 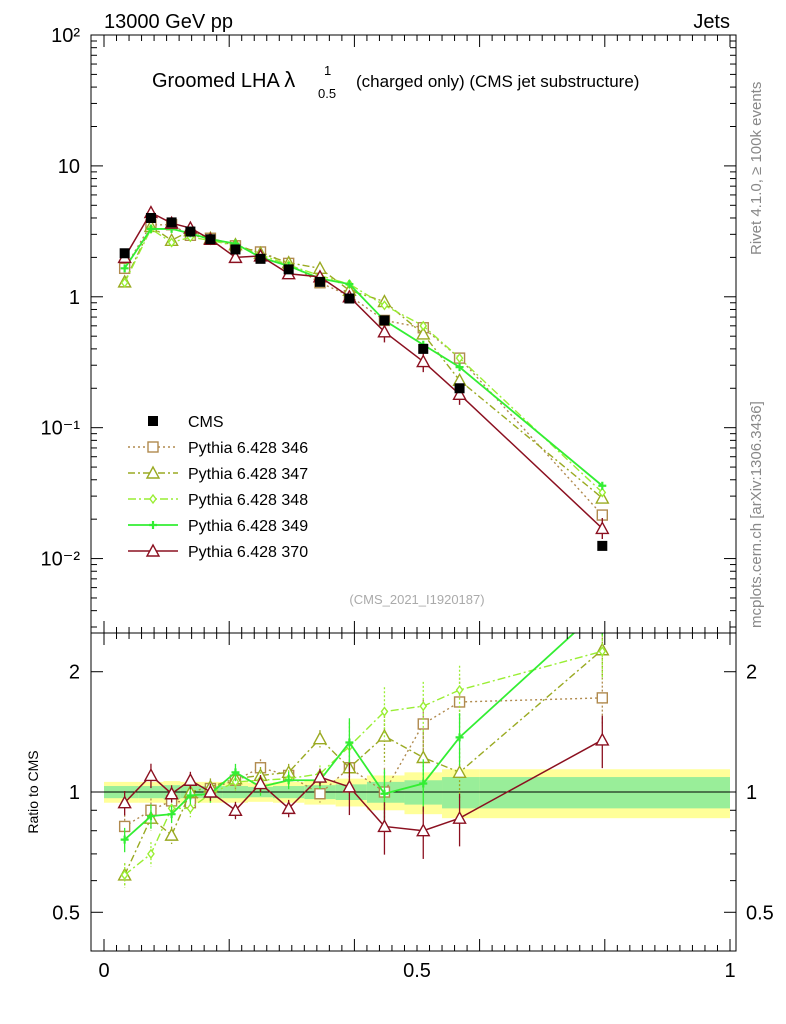 I want to click on legend-entry-p348: Pythia 6.428 348, so click(x=218, y=500).